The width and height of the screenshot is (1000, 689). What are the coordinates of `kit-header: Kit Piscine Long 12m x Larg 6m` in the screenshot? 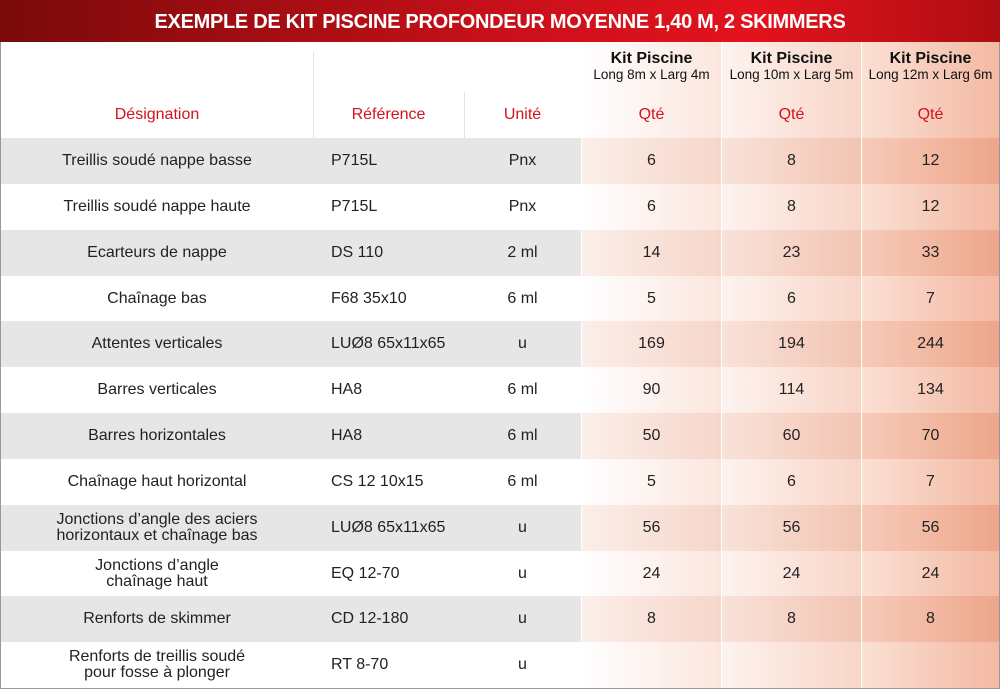 It's located at (930, 67).